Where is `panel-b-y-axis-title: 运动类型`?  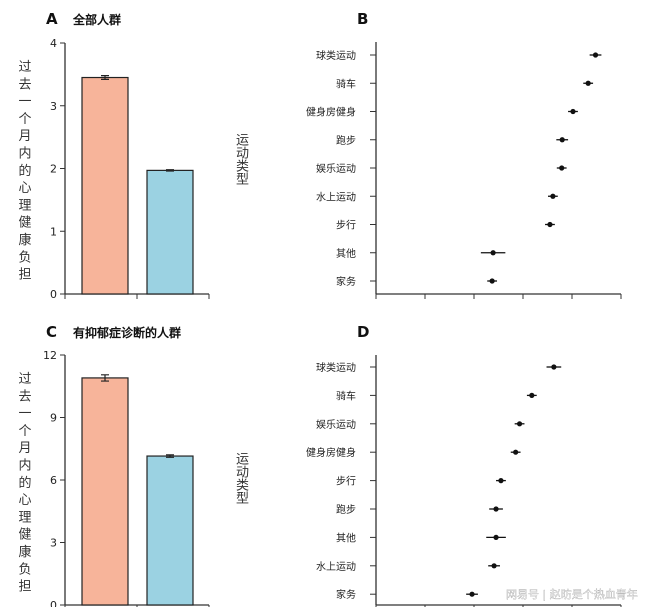
panel-b-y-axis-title: 运动类型 is located at coordinates (240, 159).